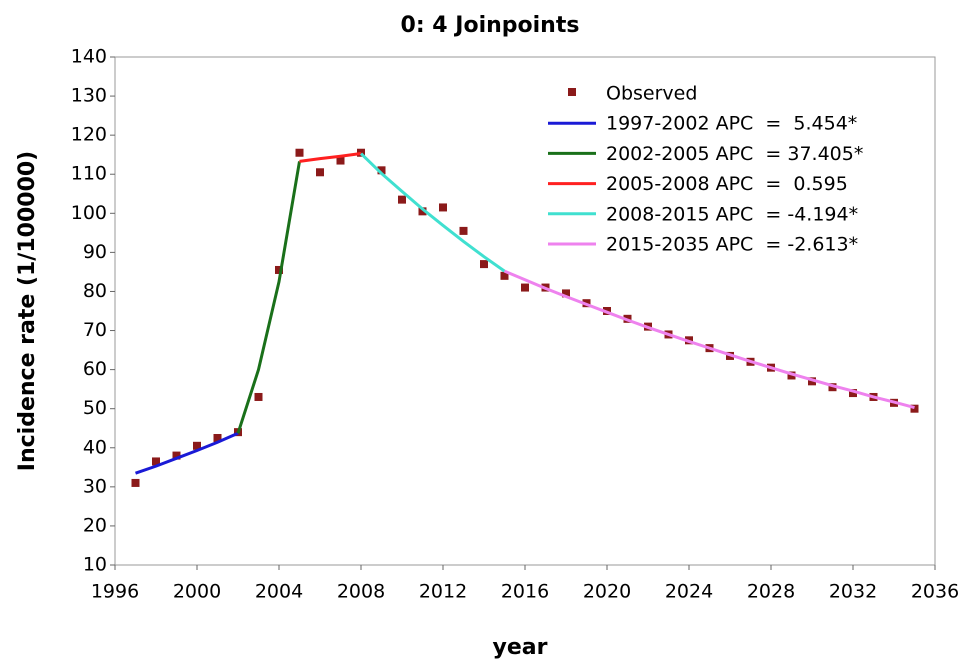 This screenshot has height=664, width=960. What do you see at coordinates (607, 592) in the screenshot?
I see `x-tick-label: 2020` at bounding box center [607, 592].